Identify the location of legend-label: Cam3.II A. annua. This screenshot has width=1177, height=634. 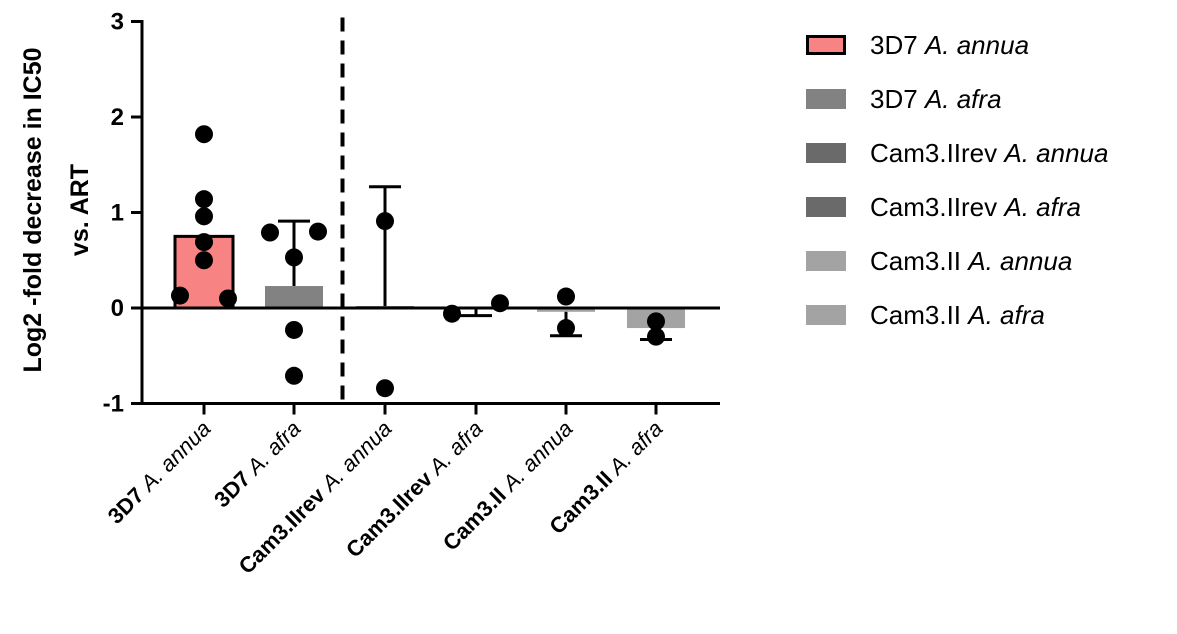
(971, 261).